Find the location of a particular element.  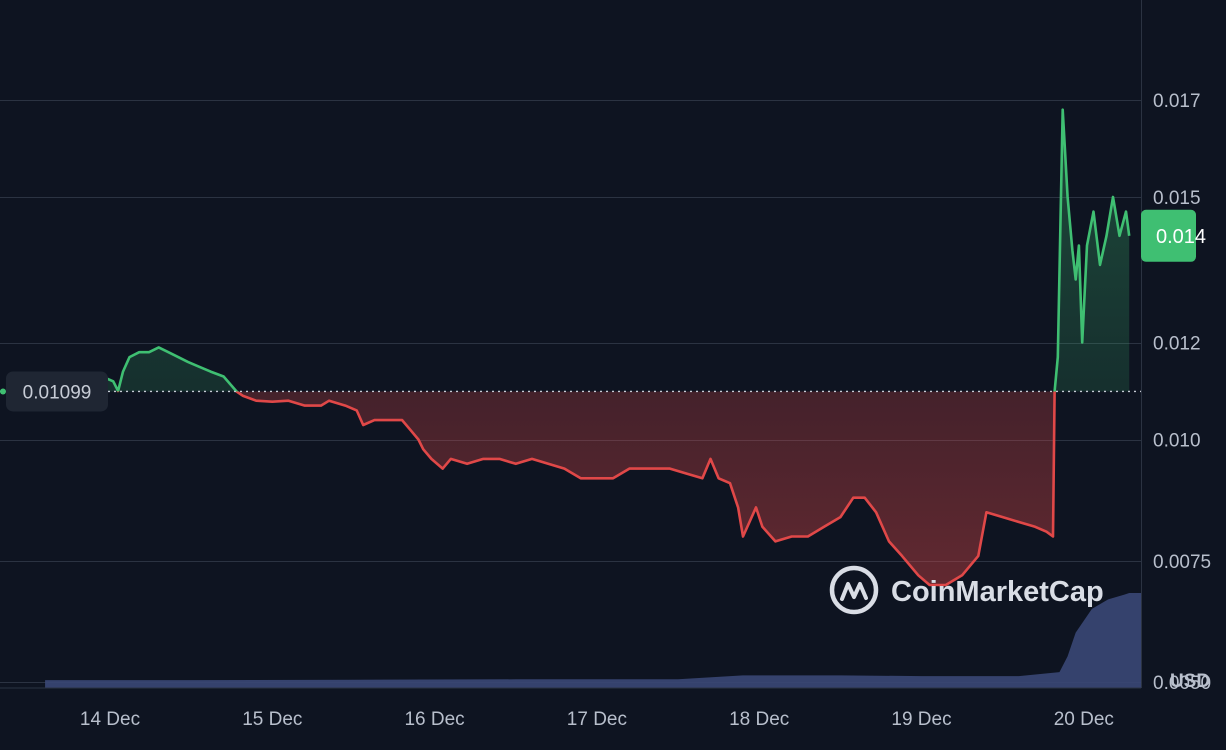

volume-area is located at coordinates (593, 640).